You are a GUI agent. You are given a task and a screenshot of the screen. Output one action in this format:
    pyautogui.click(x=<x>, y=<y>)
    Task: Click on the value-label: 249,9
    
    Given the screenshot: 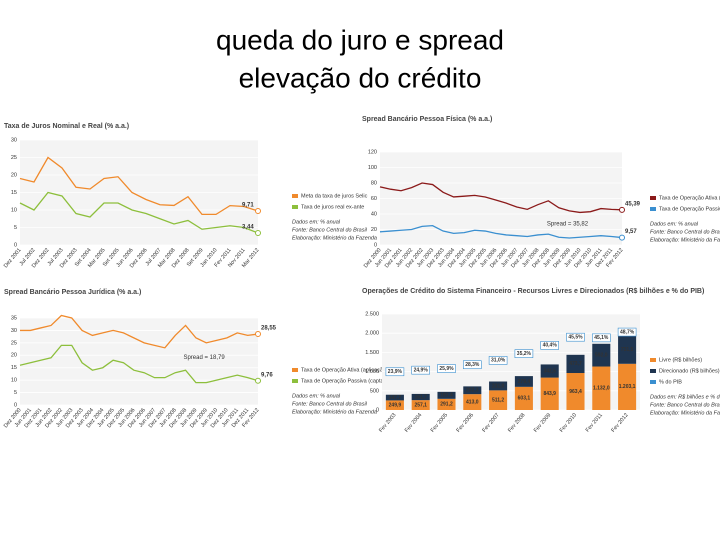 What is the action you would take?
    pyautogui.click(x=395, y=406)
    